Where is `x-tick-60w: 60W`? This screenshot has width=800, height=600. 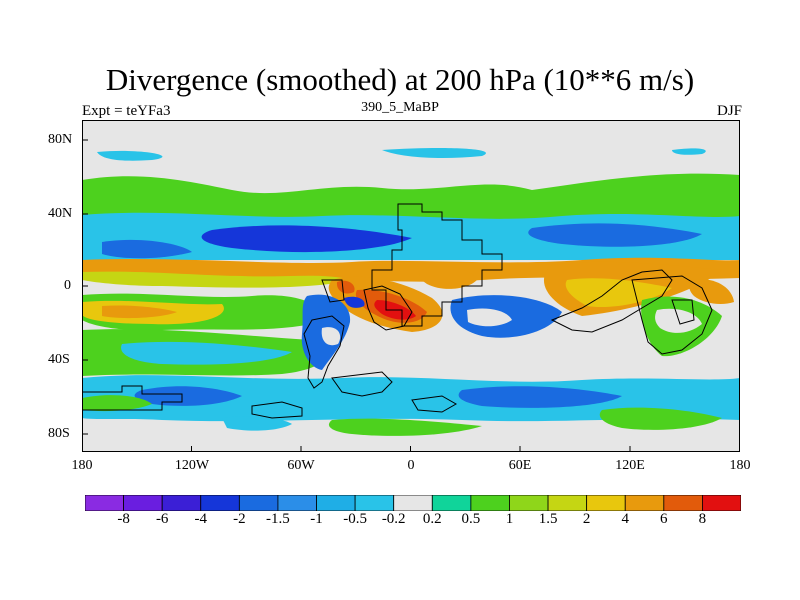 x-tick-60w: 60W is located at coordinates (301, 465).